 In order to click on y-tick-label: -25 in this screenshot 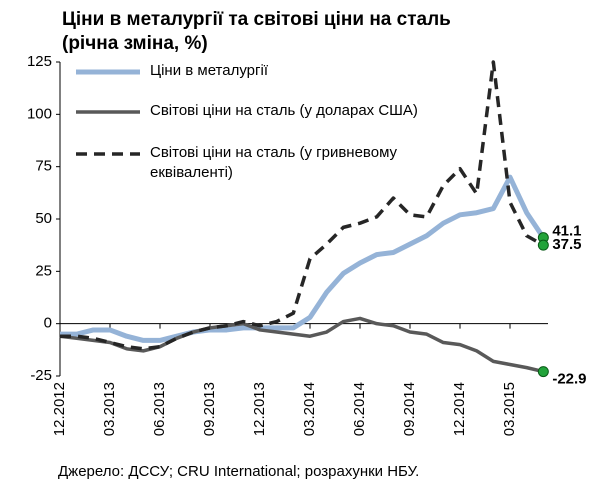, I will do `click(41, 375)`.